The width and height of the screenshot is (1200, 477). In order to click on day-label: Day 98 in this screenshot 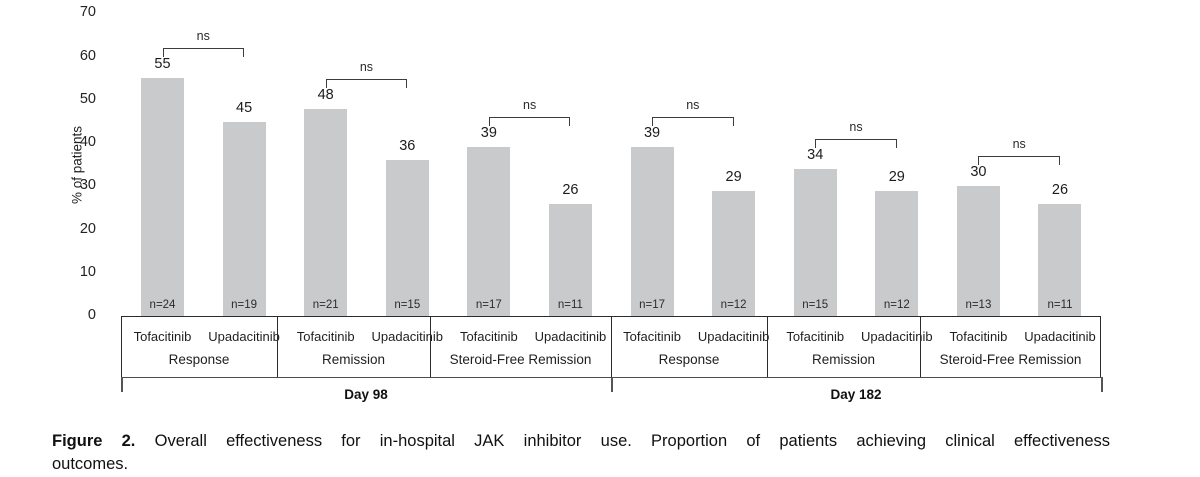, I will do `click(366, 394)`.